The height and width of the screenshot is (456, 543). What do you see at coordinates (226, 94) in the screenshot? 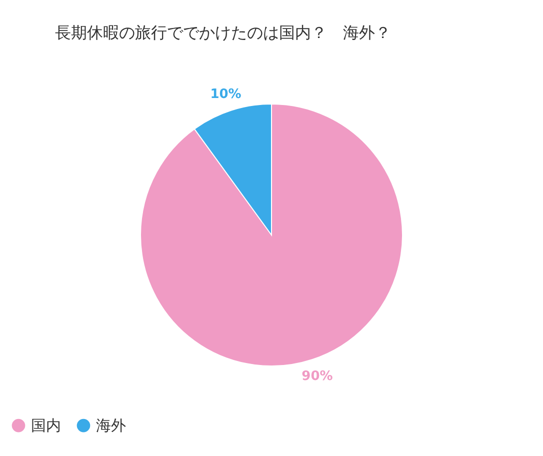
I see `data-label: 10%` at bounding box center [226, 94].